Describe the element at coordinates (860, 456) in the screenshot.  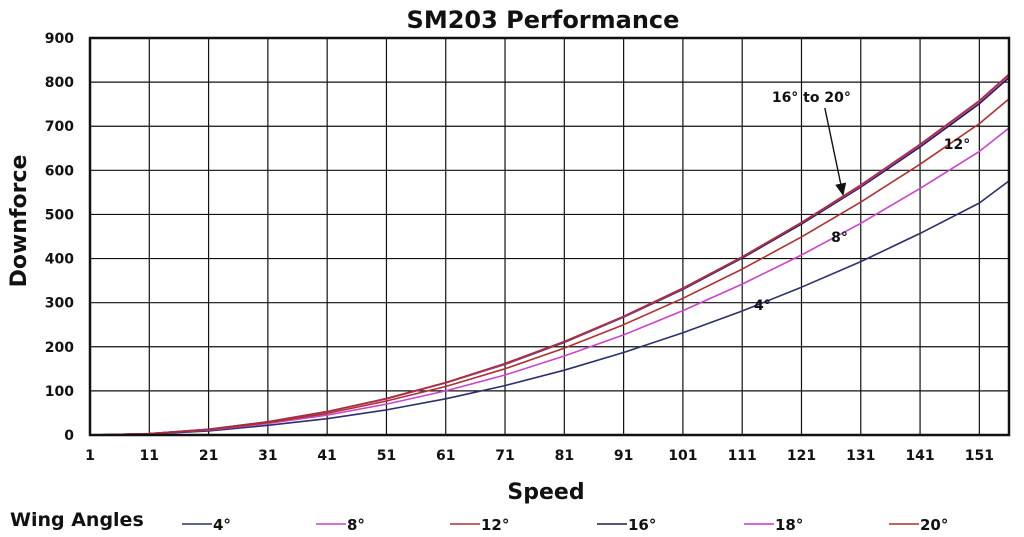
I see `x-tick-label: 131` at that location.